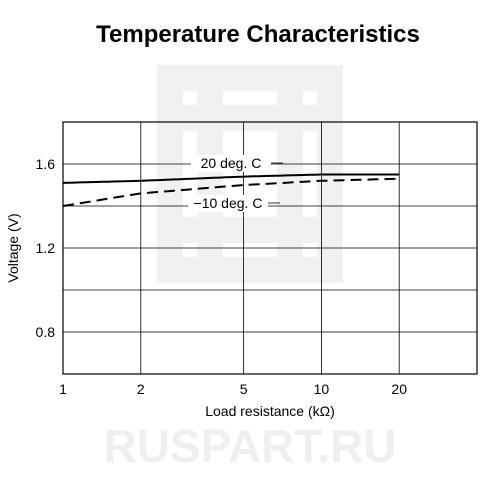 This screenshot has height=500, width=500. Describe the element at coordinates (231, 178) in the screenshot. I see `series-line-20c` at that location.